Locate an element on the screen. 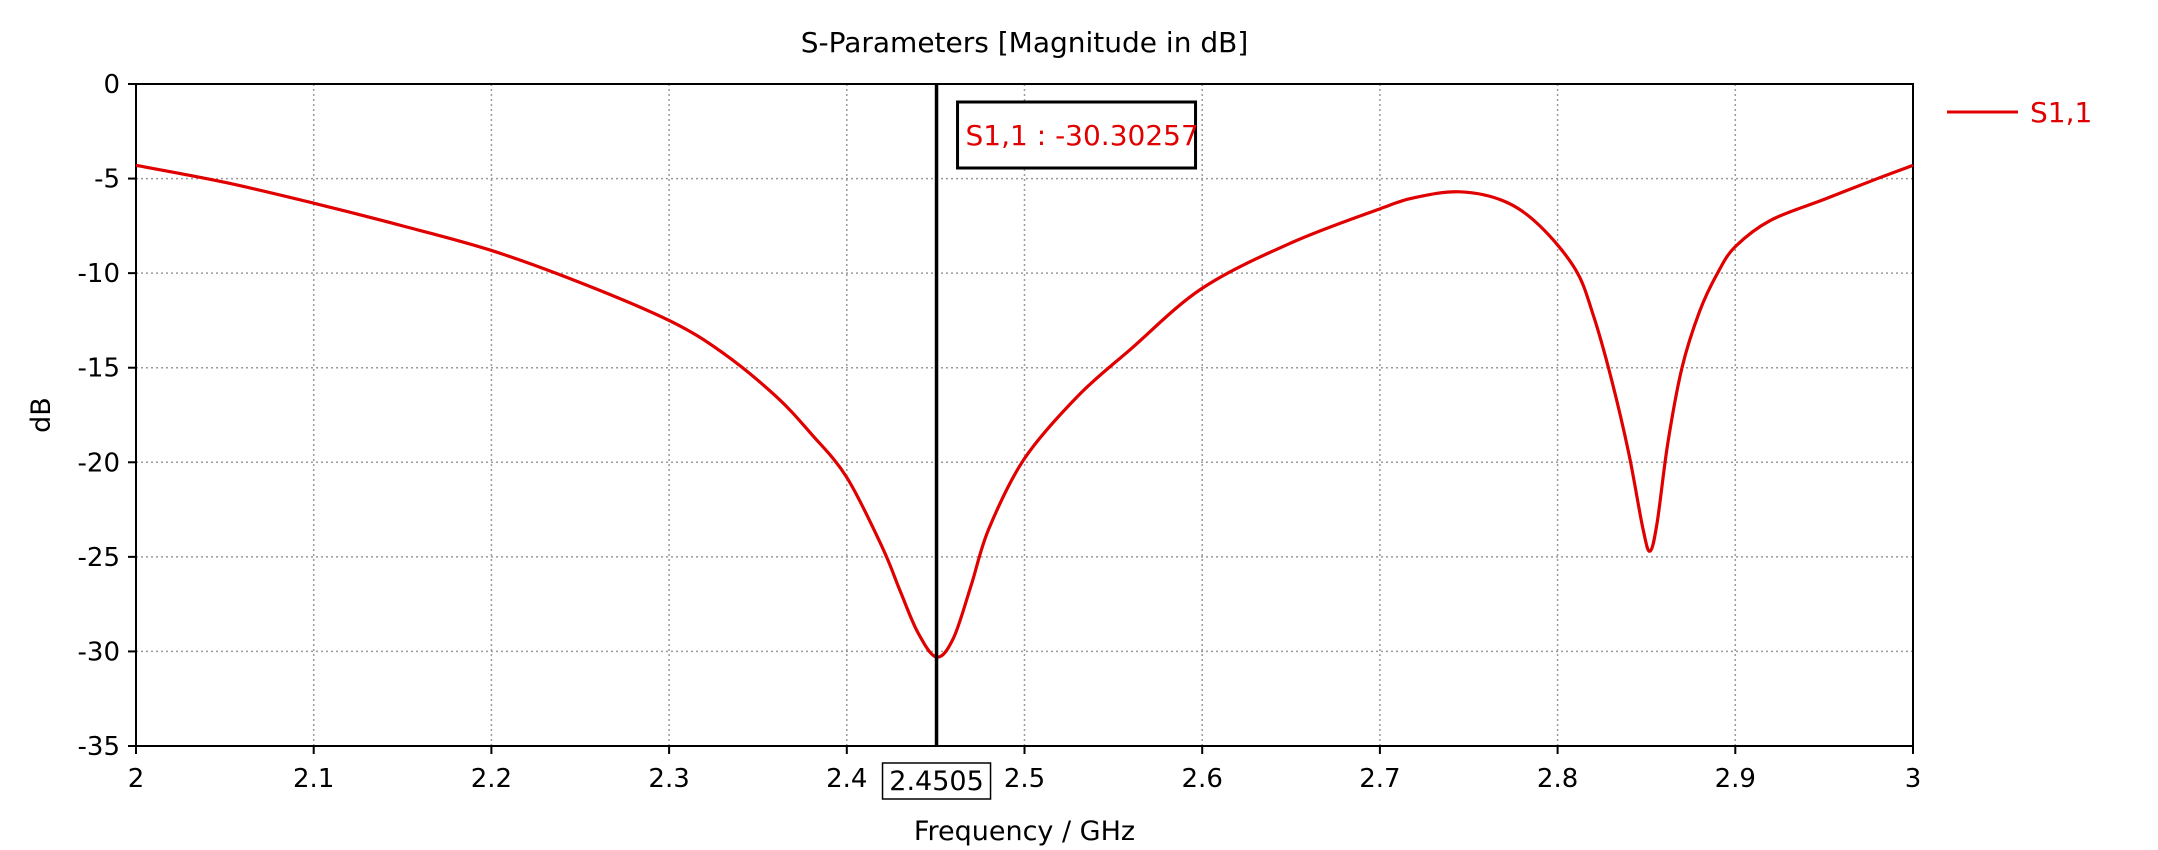 Image resolution: width=2158 pixels, height=850 pixels. marker-x-box is located at coordinates (936, 781).